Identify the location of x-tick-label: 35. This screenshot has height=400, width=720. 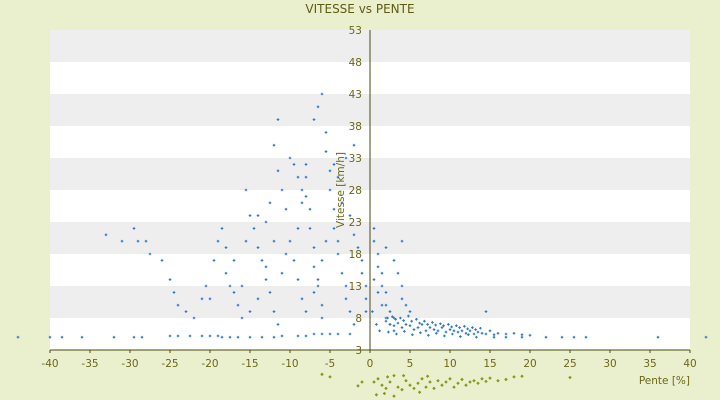
(649, 364).